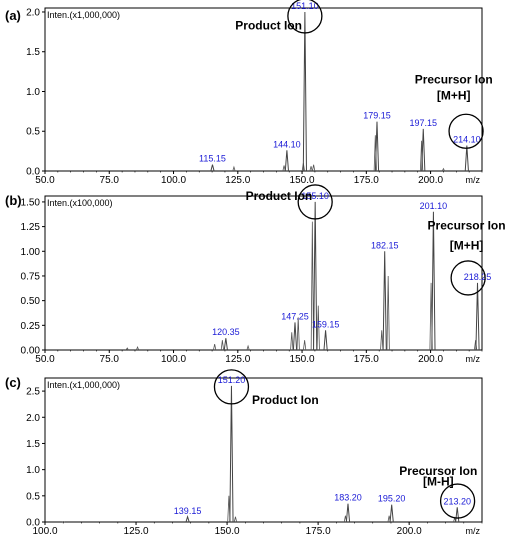 The height and width of the screenshot is (550, 505). I want to click on peak-213.20, so click(457, 514).